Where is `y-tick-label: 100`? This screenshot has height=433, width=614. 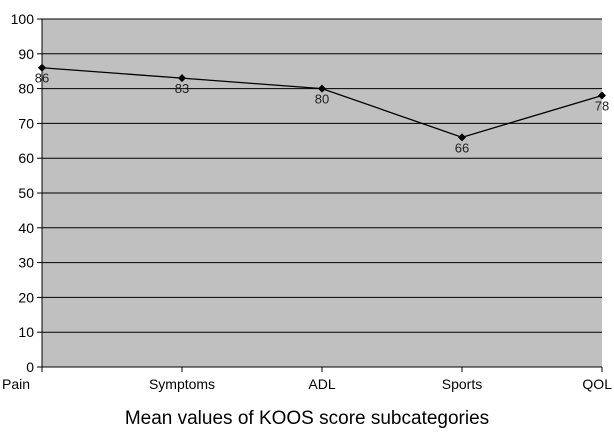 y-tick-label: 100 is located at coordinates (23, 19).